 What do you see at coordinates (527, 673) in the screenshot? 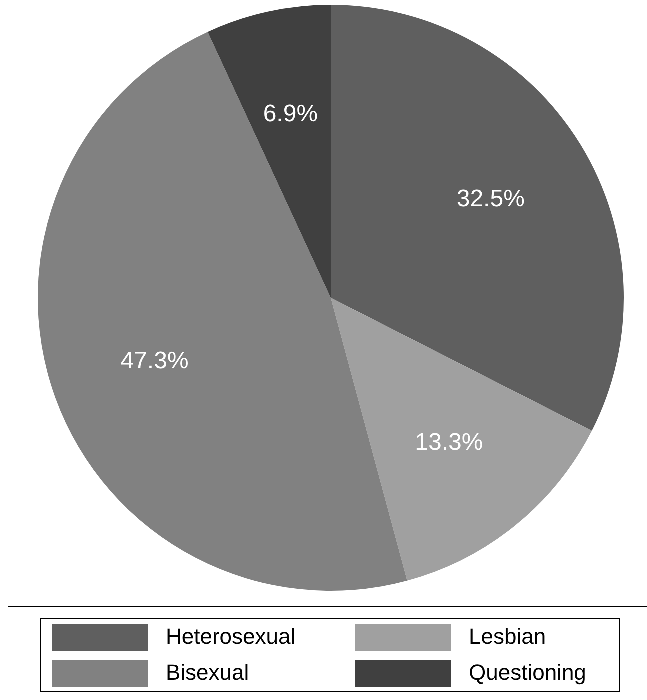
I see `legend-label: Questioning` at bounding box center [527, 673].